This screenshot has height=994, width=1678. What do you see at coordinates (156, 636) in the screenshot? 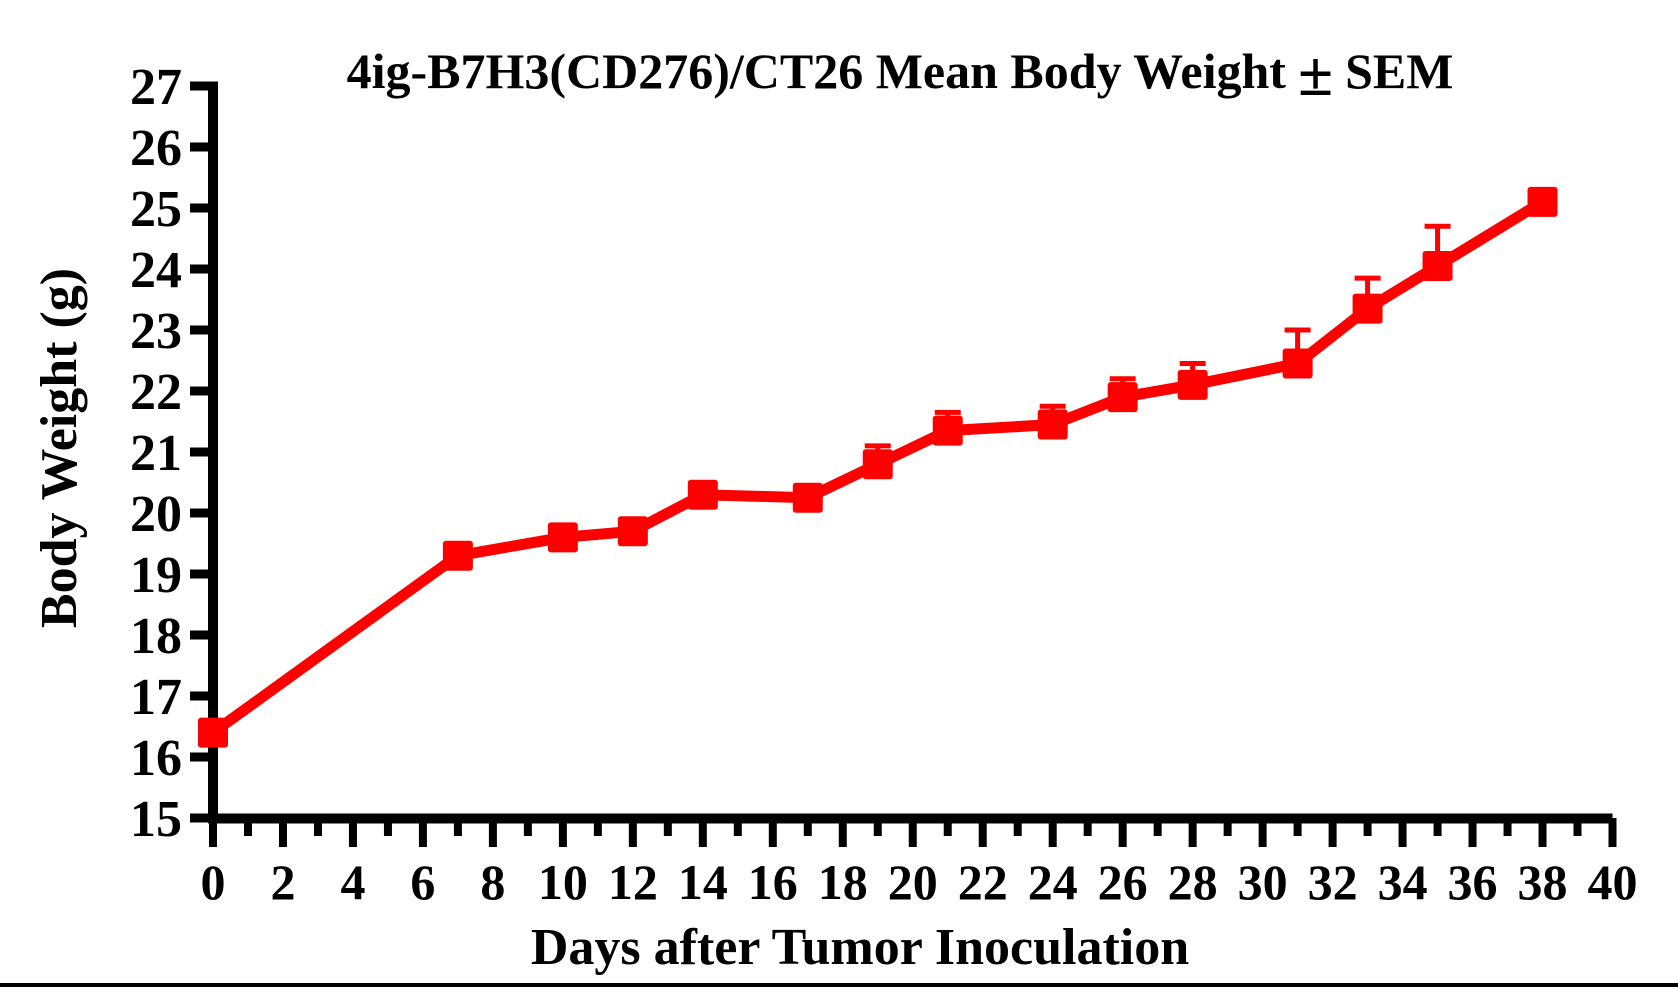
I see `y-tick-label: 18` at bounding box center [156, 636].